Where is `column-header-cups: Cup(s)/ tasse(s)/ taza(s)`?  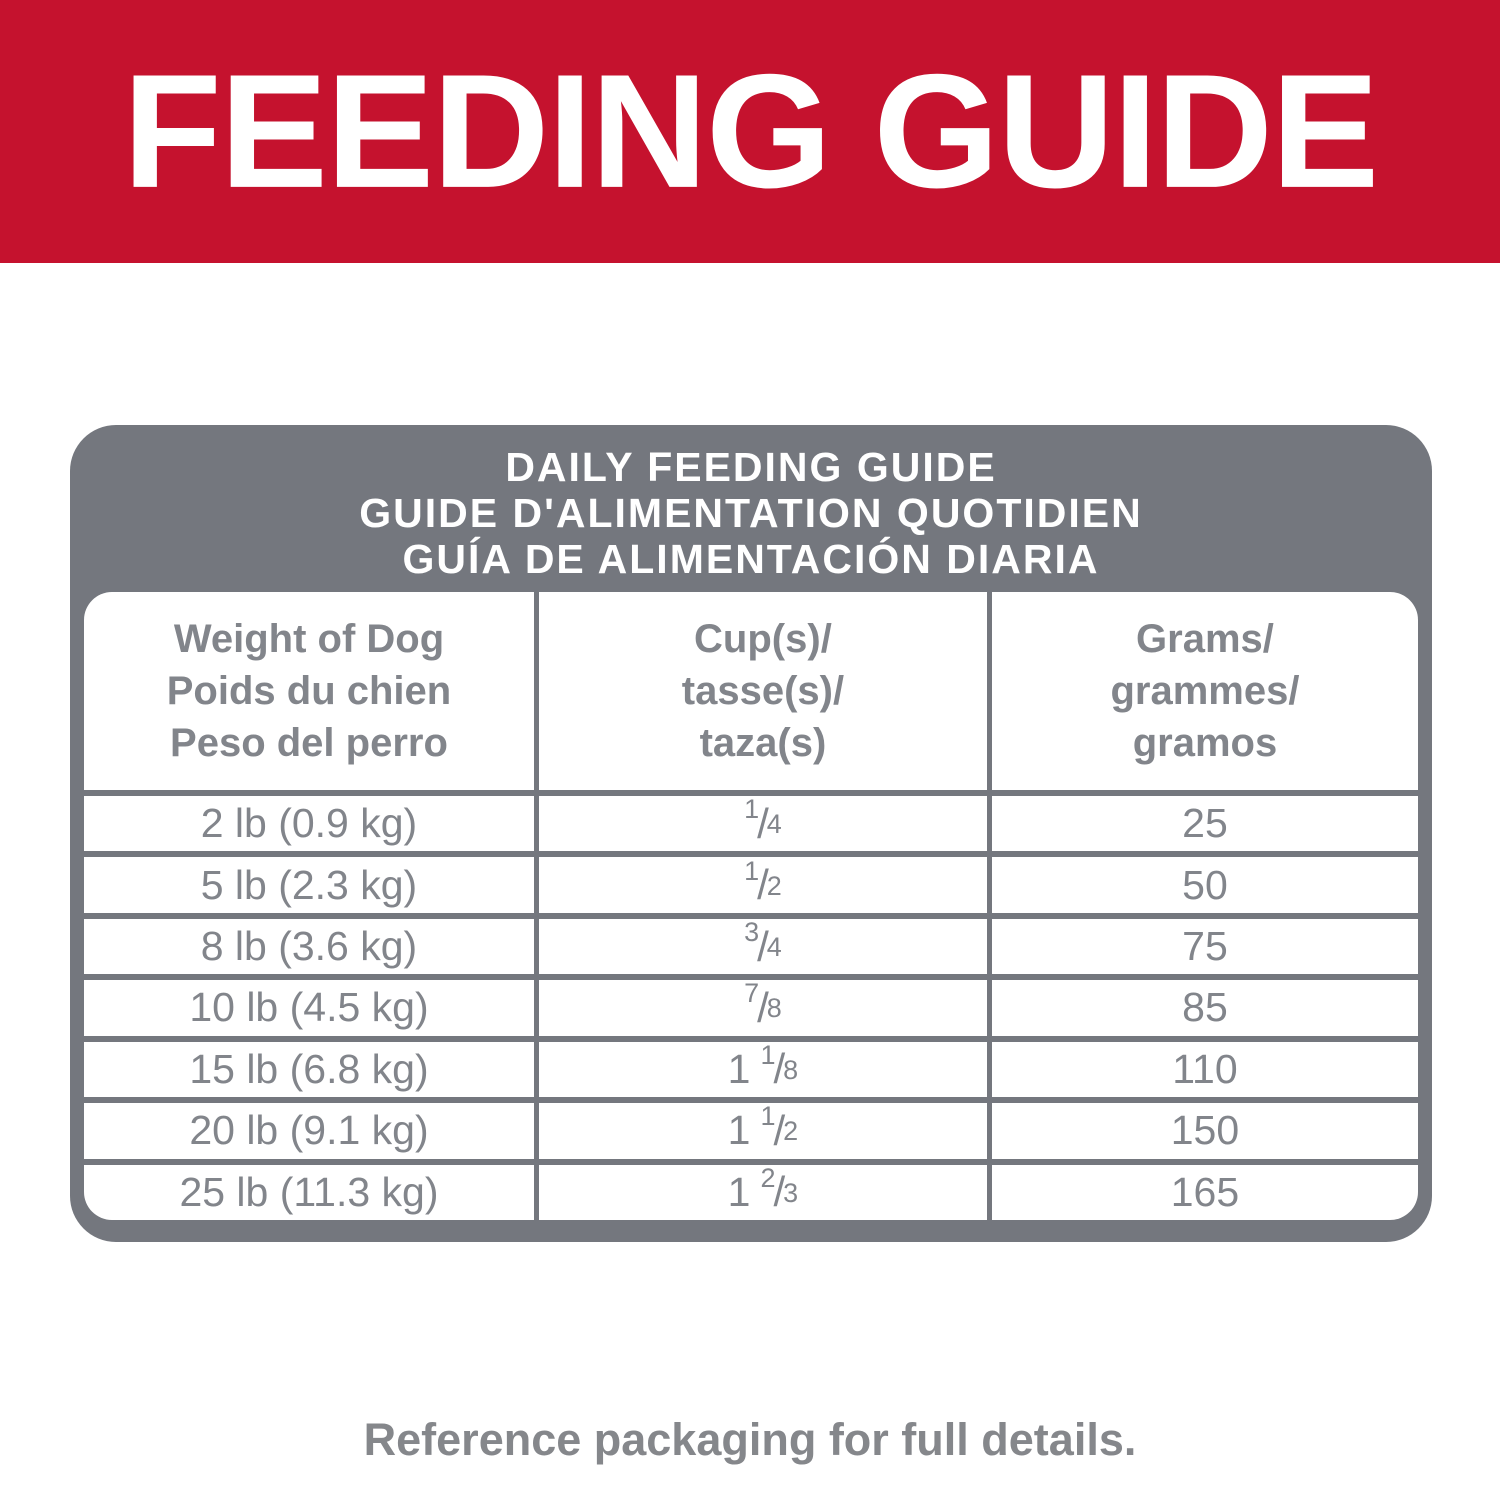
column-header-cups: Cup(s)/ tasse(s)/ taza(s) is located at coordinates (762, 691).